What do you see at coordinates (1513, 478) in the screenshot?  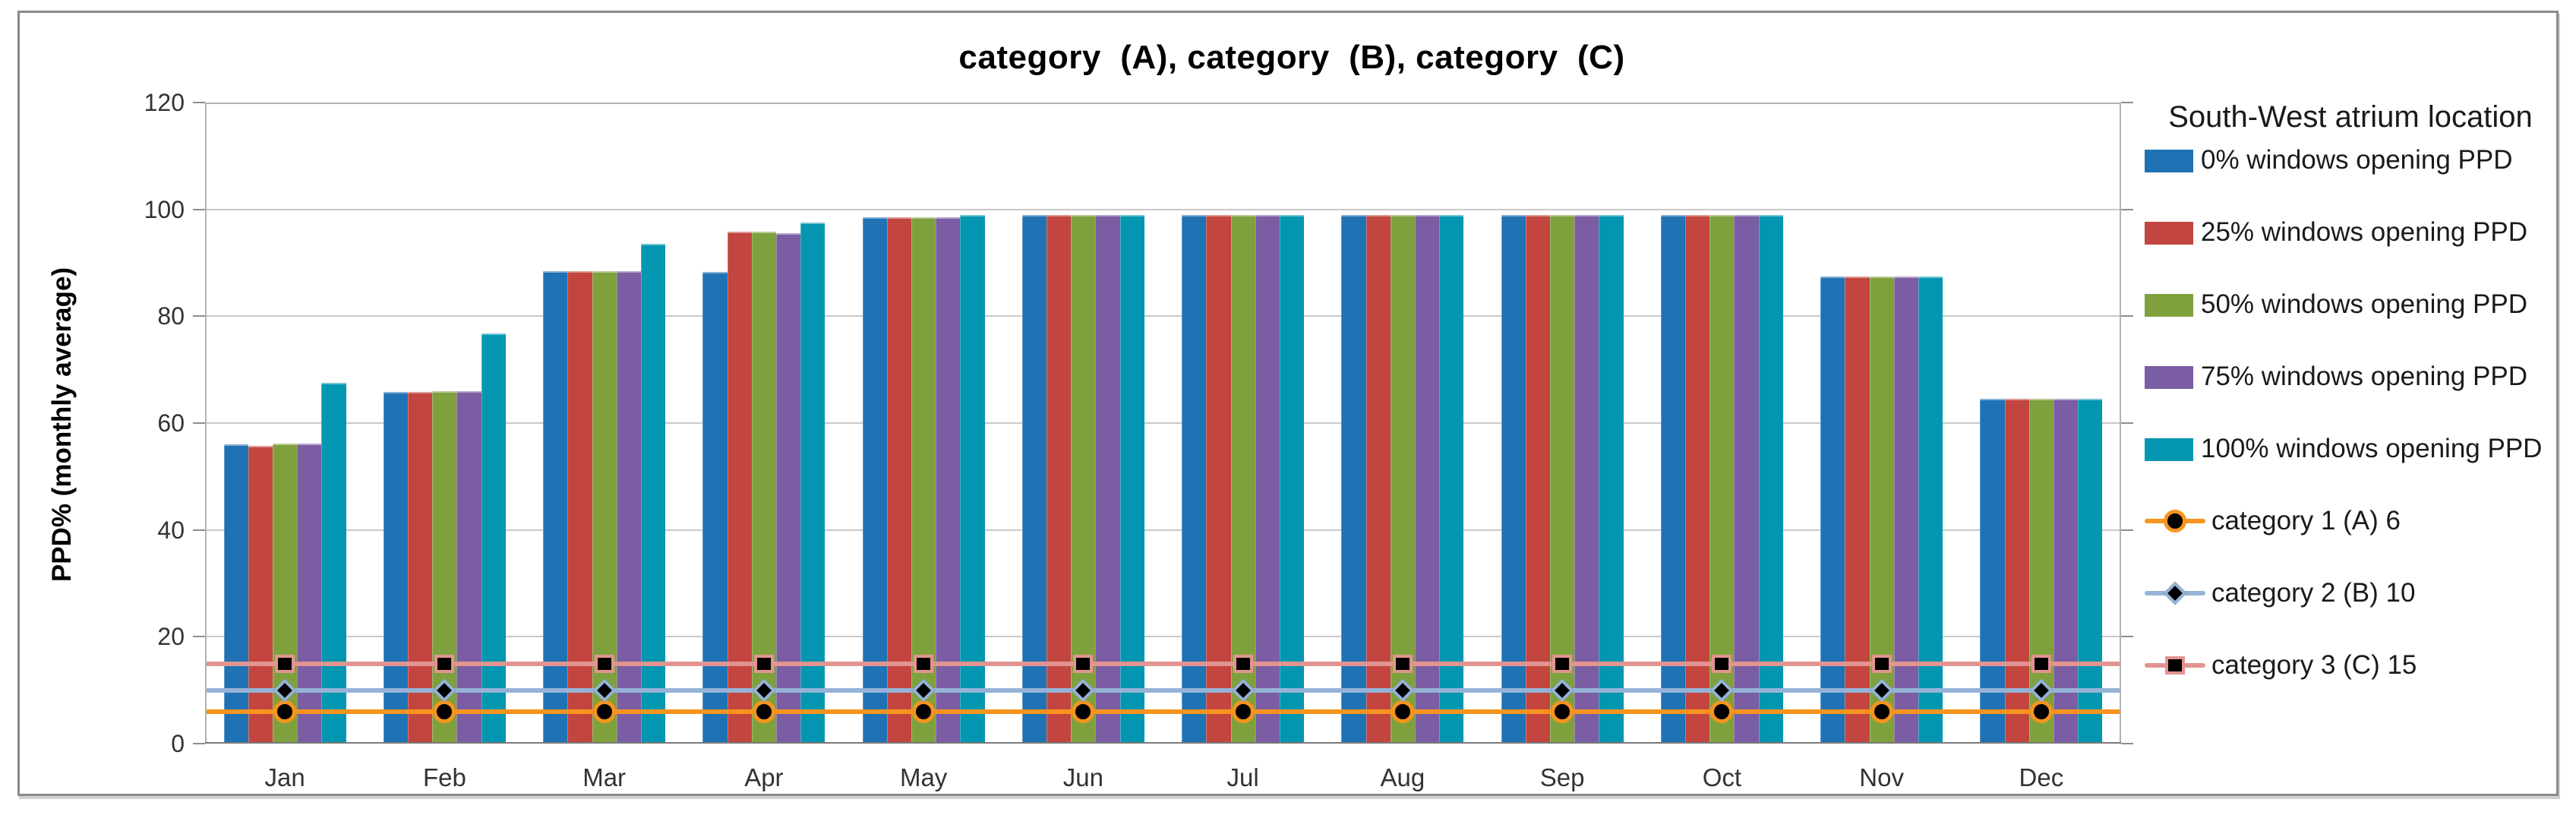 I see `bar-0pct-Sep` at bounding box center [1513, 478].